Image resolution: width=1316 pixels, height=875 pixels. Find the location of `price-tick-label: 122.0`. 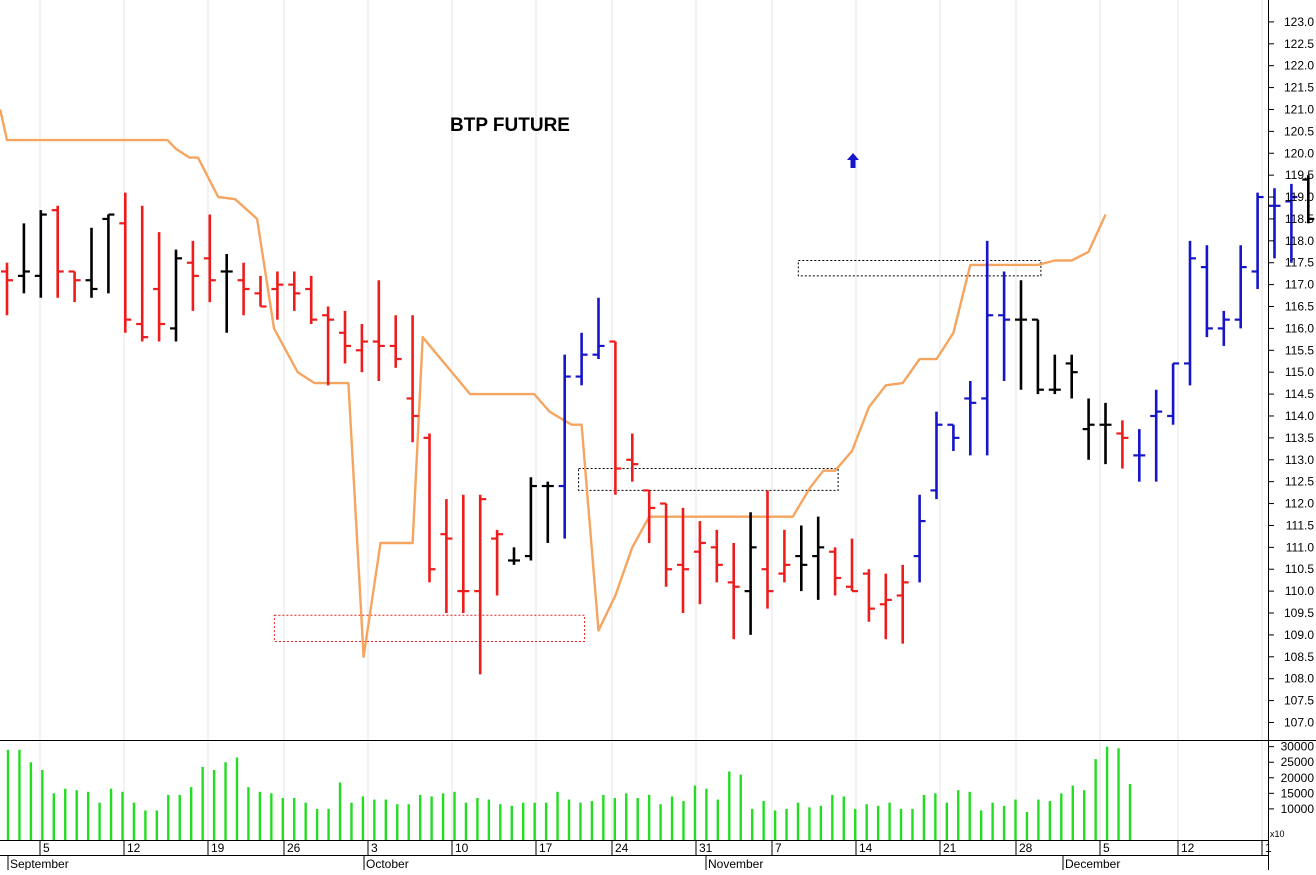

price-tick-label: 122.0 is located at coordinates (1299, 66).